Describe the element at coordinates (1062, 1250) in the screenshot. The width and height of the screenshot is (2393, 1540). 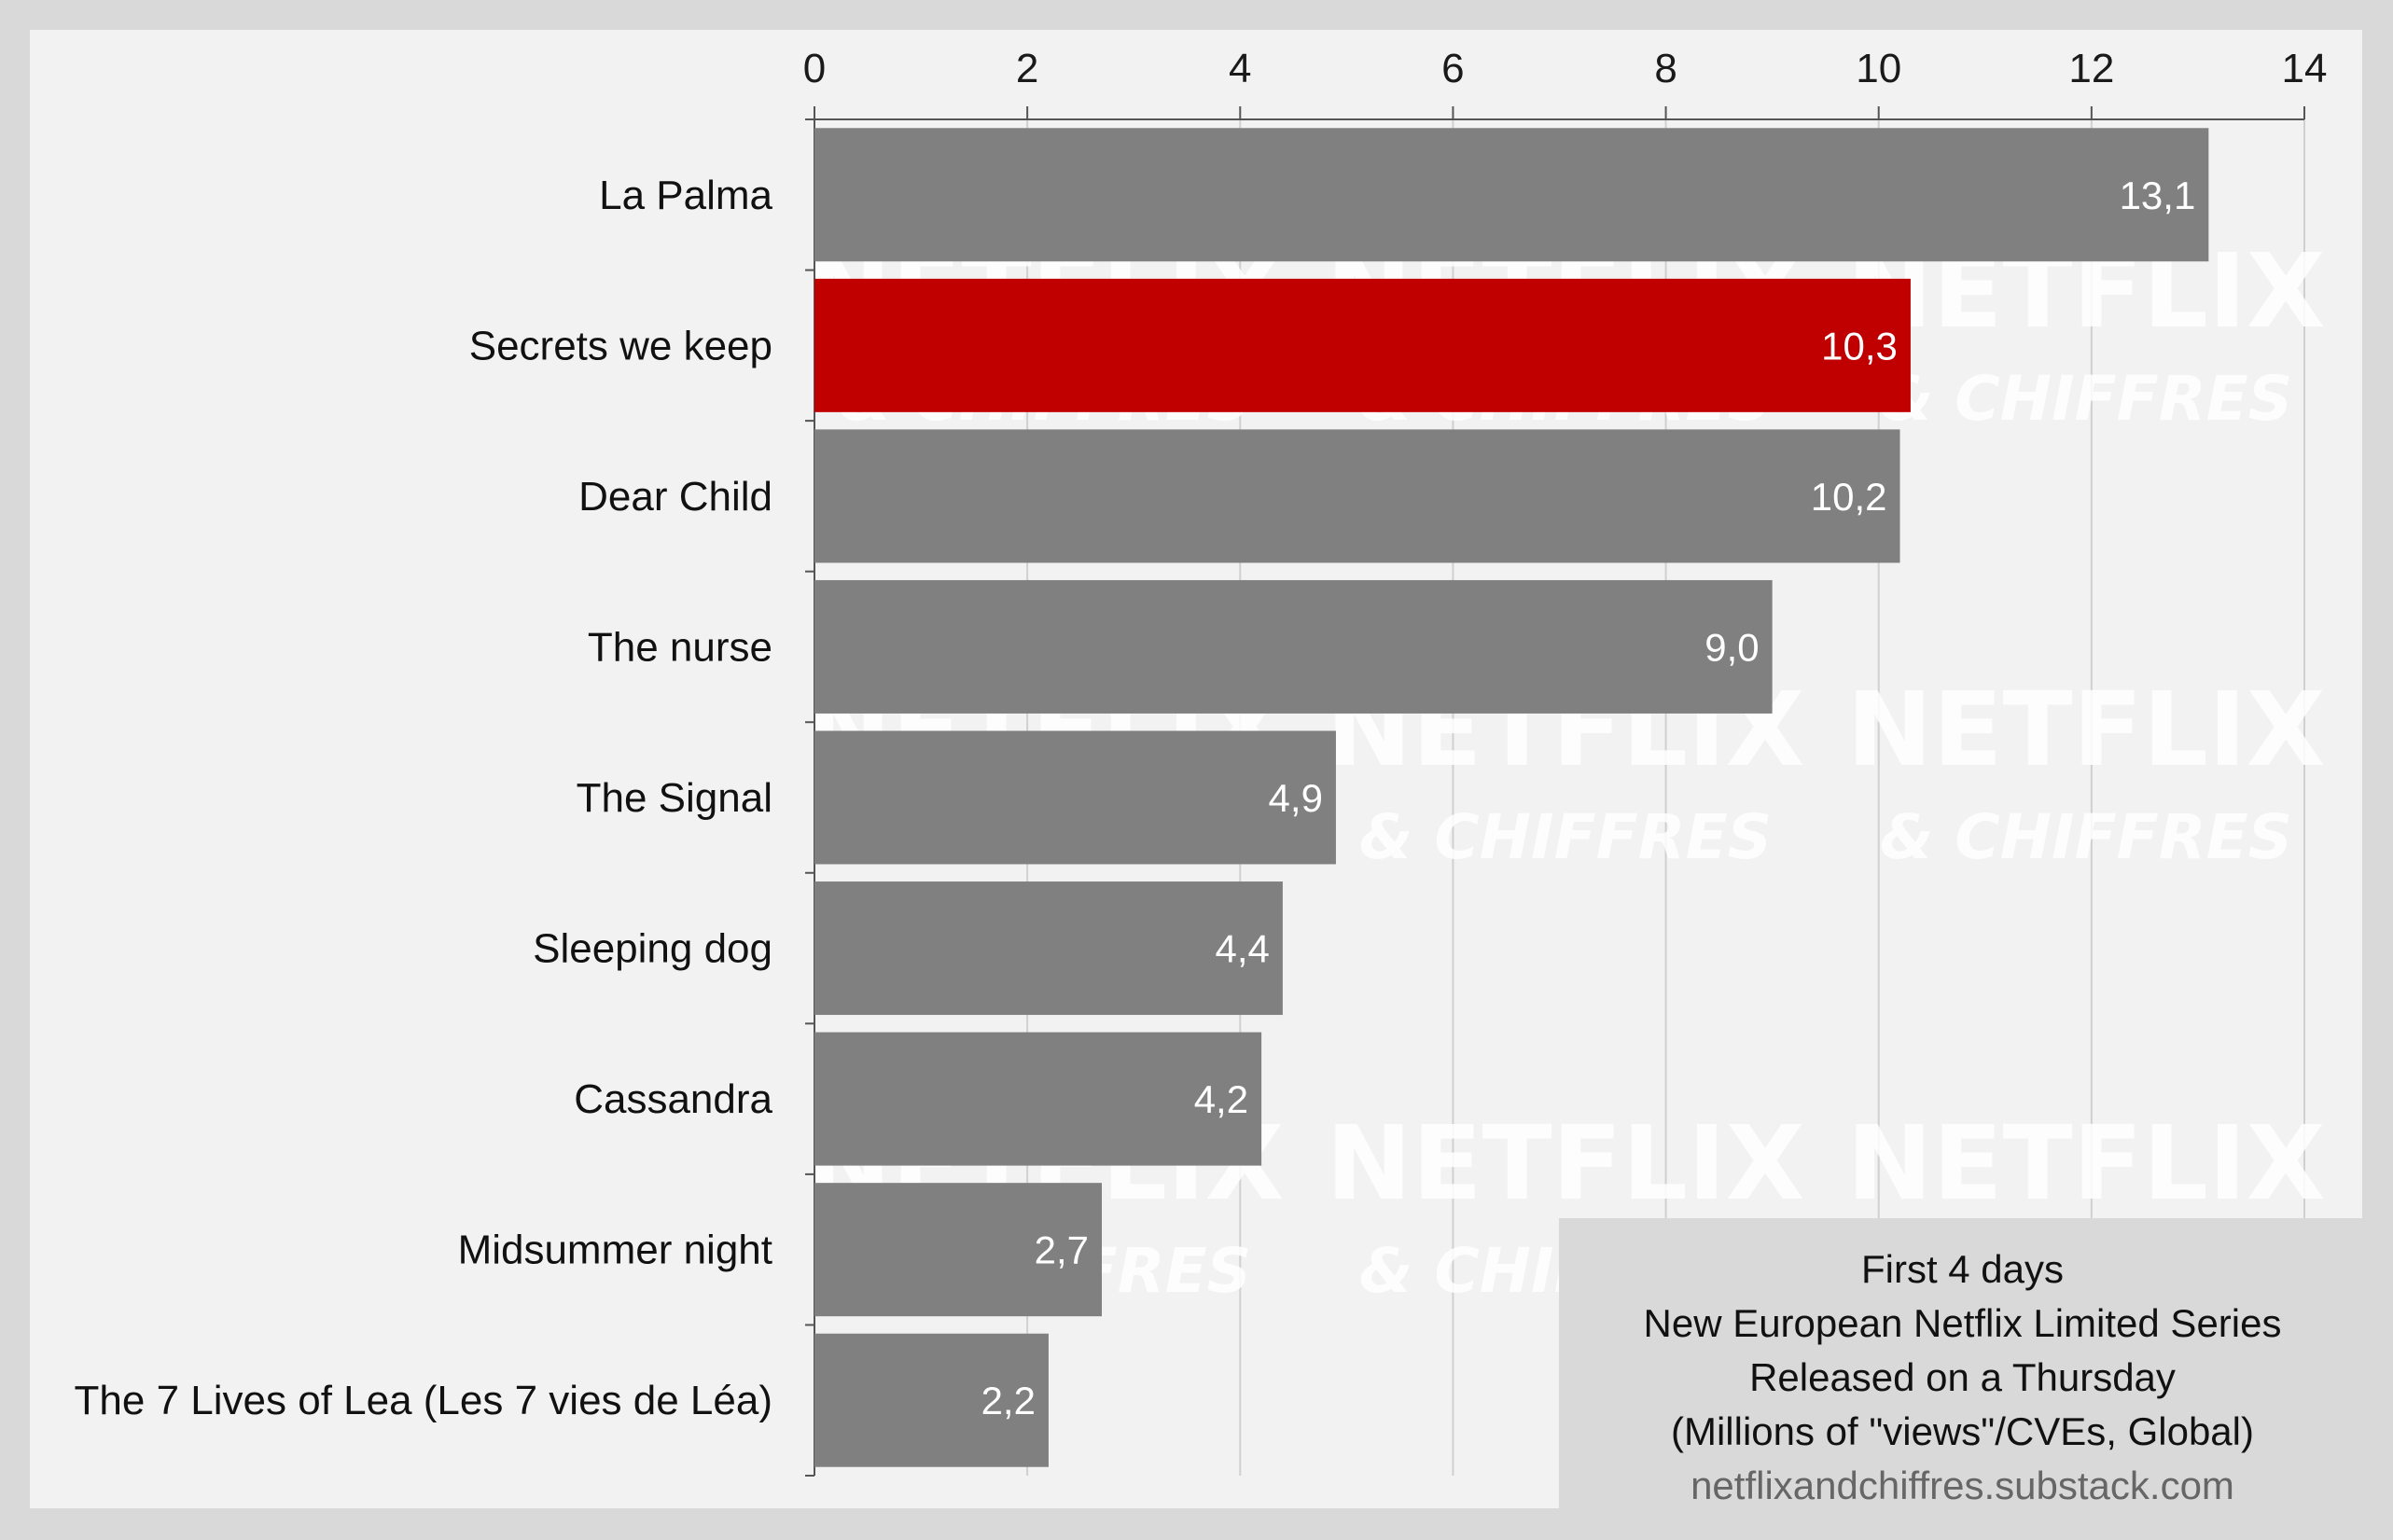
I see `bar-value-label: 2,7` at that location.